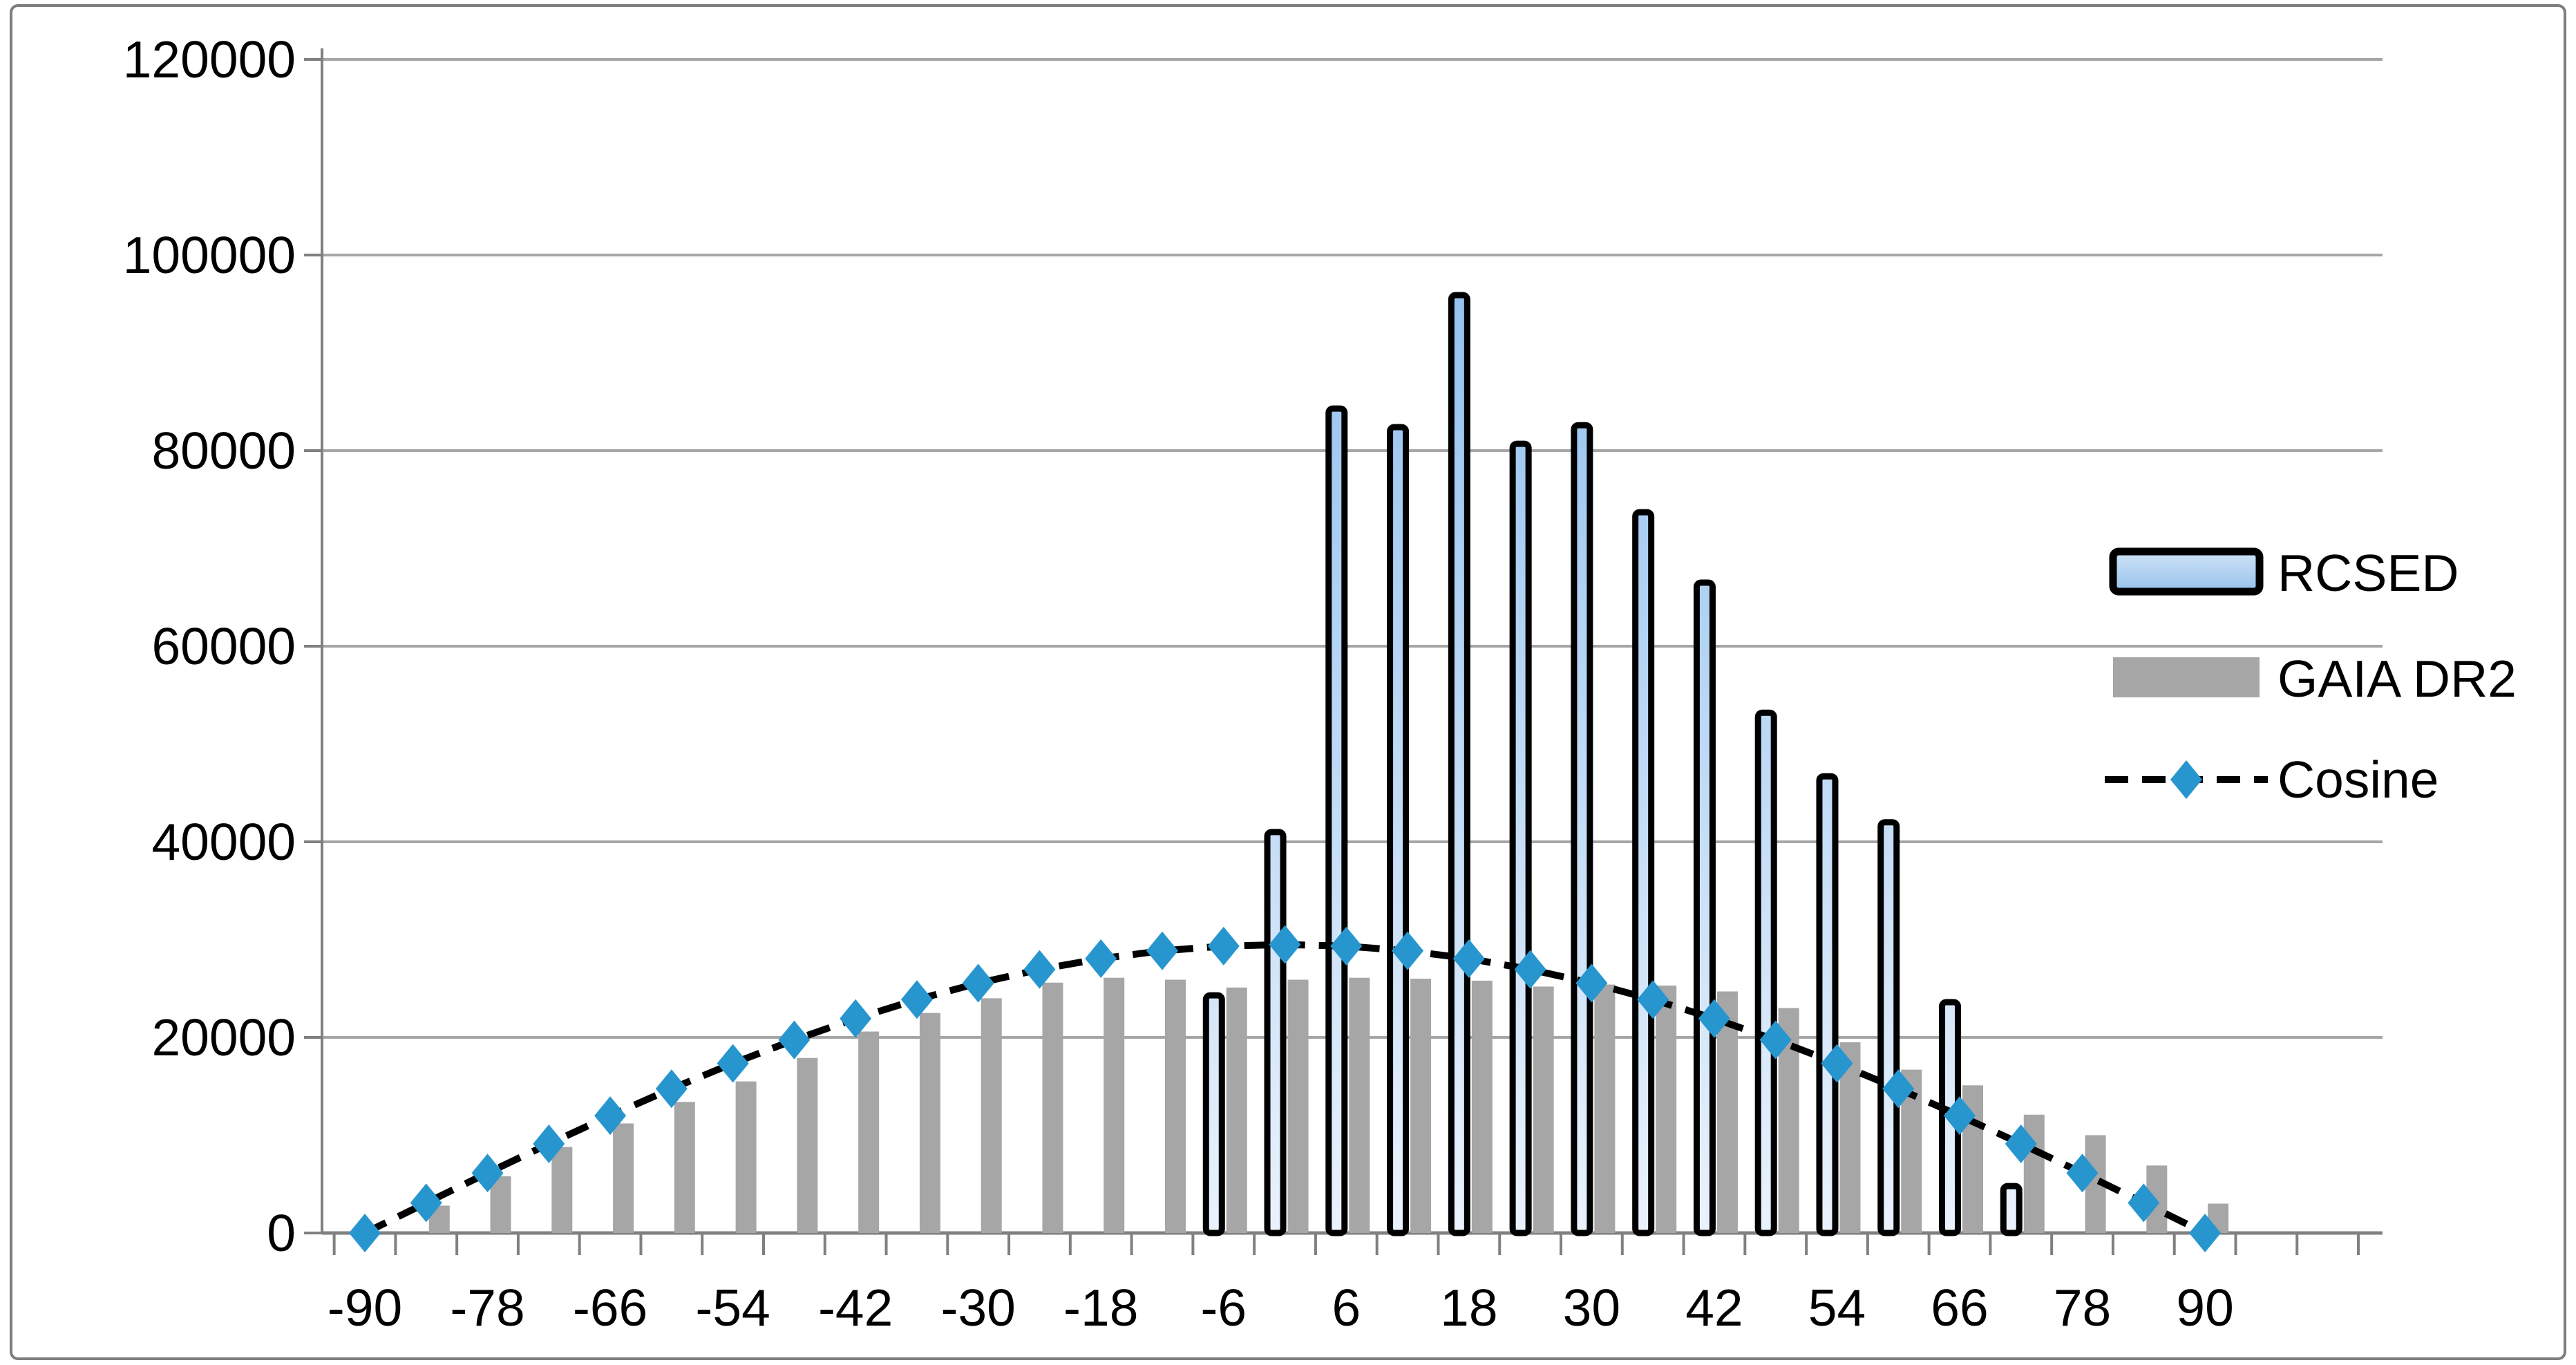 The width and height of the screenshot is (2576, 1365). Describe the element at coordinates (732, 1308) in the screenshot. I see `x-axis-label: -54` at that location.